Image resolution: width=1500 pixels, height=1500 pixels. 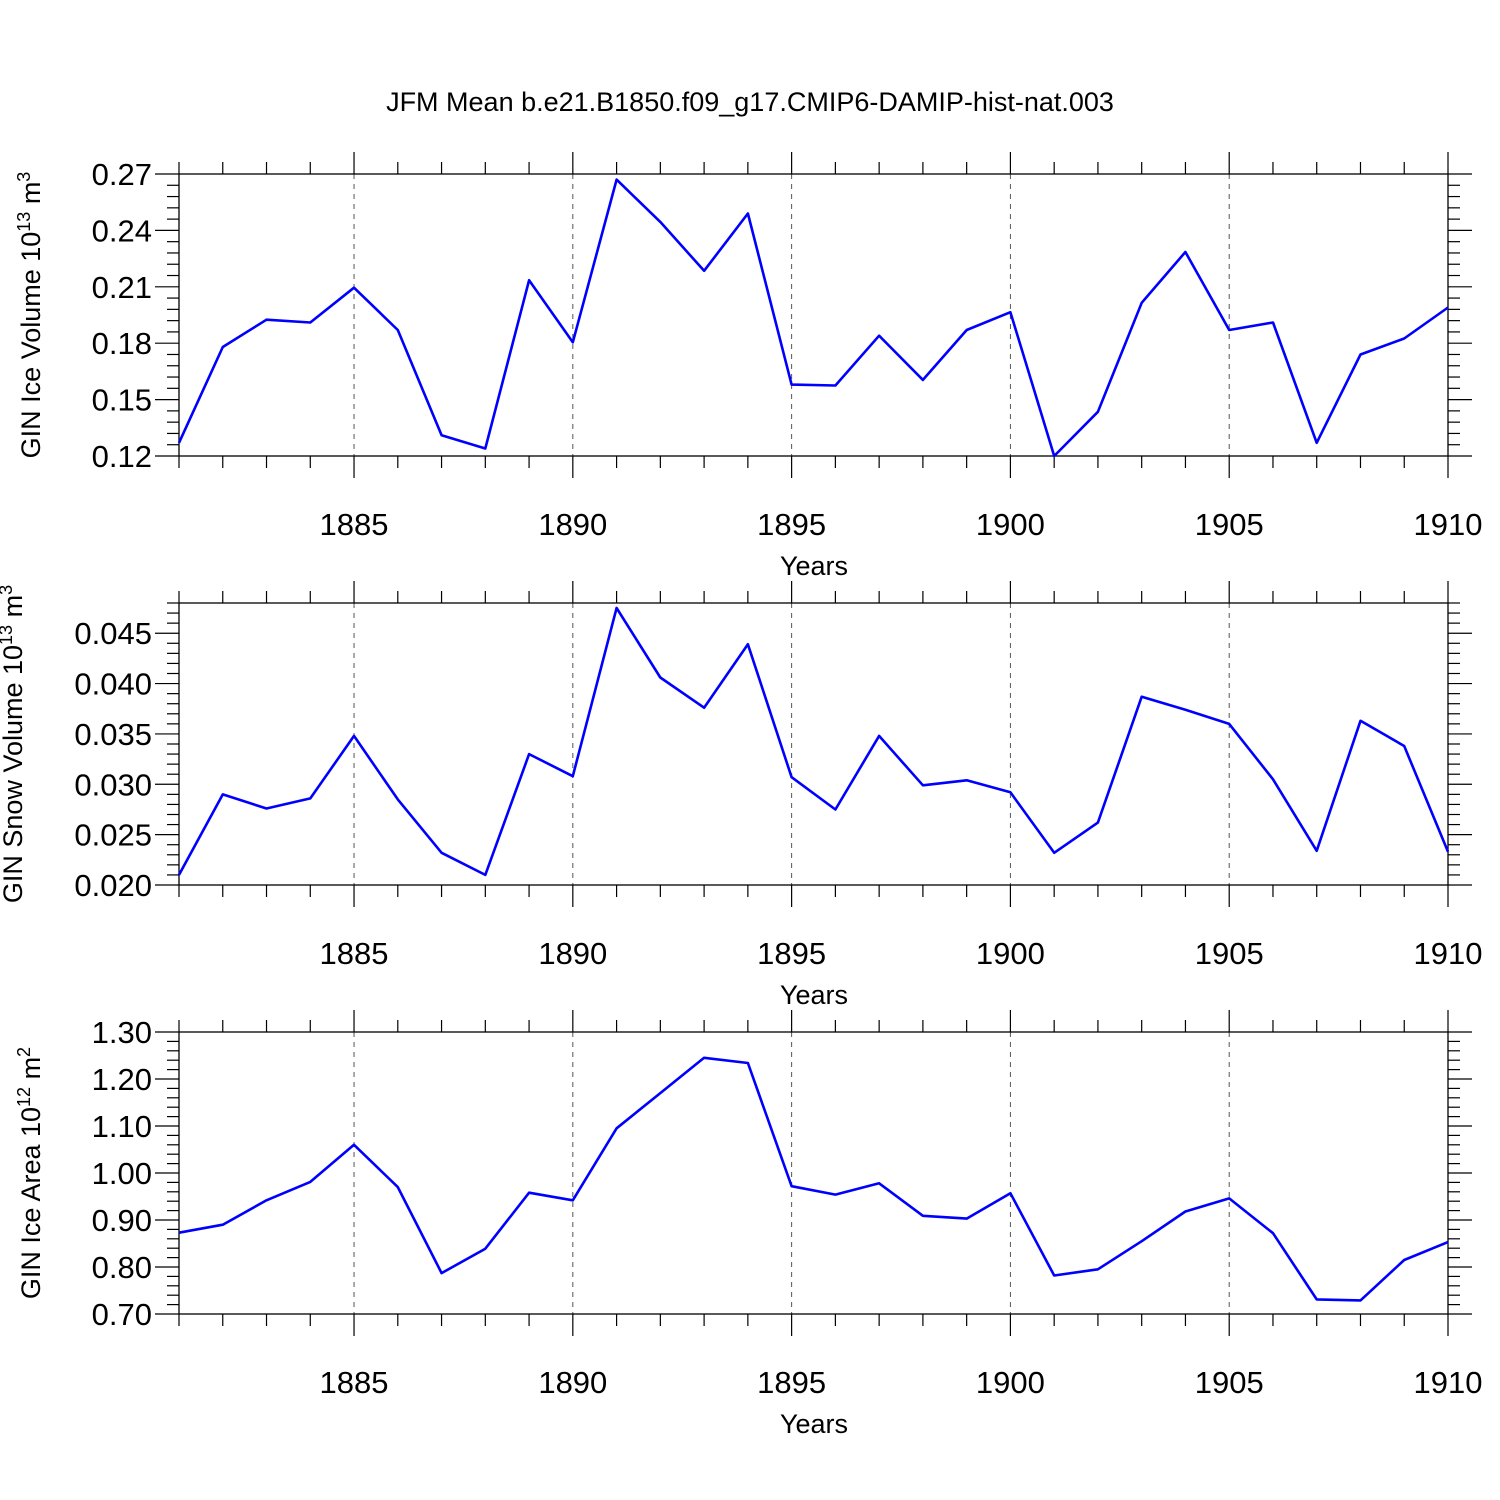 I want to click on y-tick-label: 0.040, so click(x=113, y=684).